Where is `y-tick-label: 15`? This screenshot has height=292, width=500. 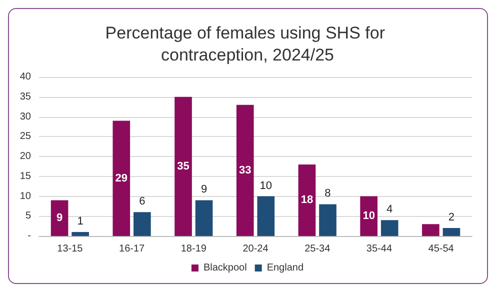
y-tick-label: 15 is located at coordinates (26, 176).